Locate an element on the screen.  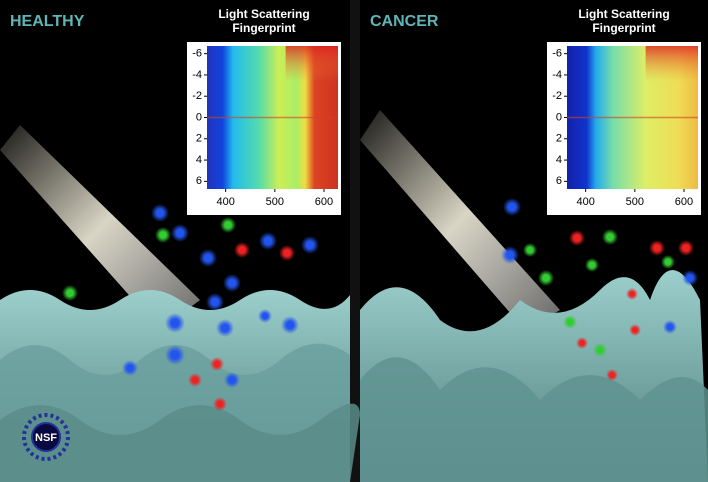
panel-label: HEALTHY is located at coordinates (47, 21).